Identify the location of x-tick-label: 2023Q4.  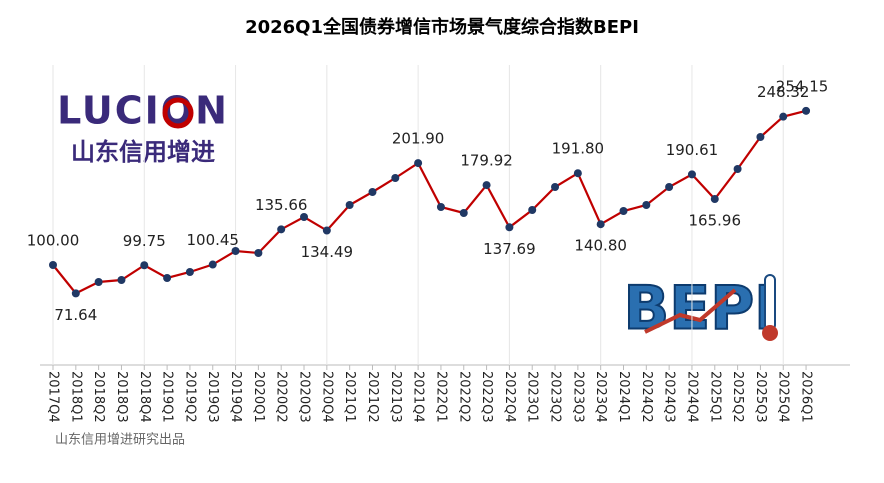
(600, 397).